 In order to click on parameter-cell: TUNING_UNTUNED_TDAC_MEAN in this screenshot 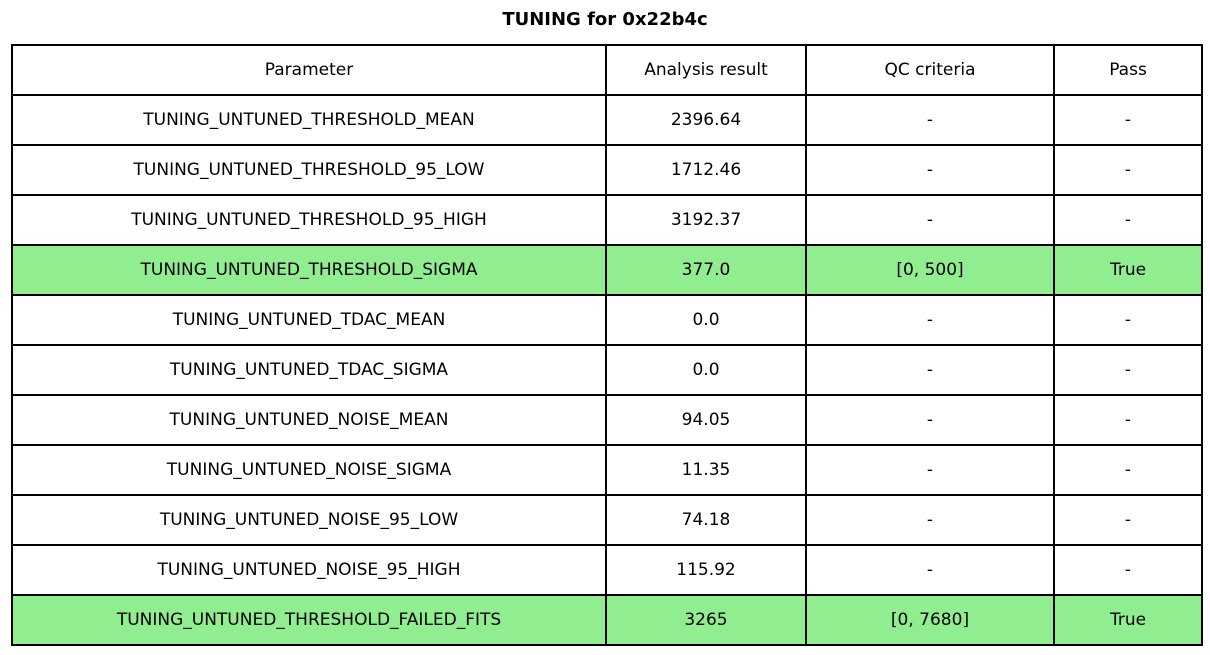, I will do `click(309, 320)`.